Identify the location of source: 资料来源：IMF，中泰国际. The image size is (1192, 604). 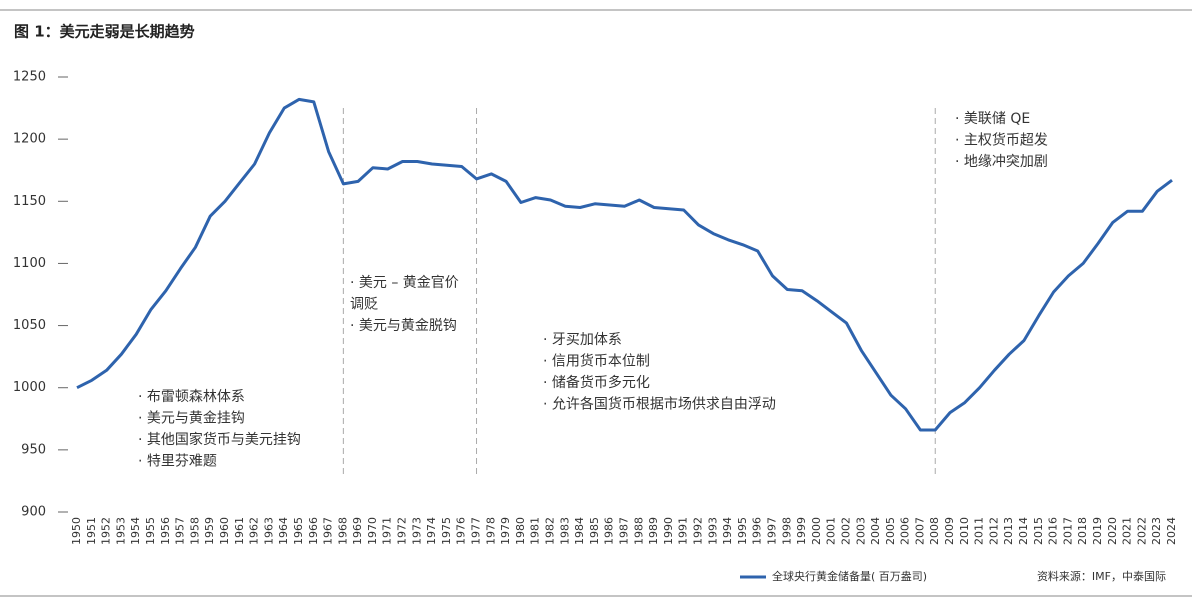
(1101, 576).